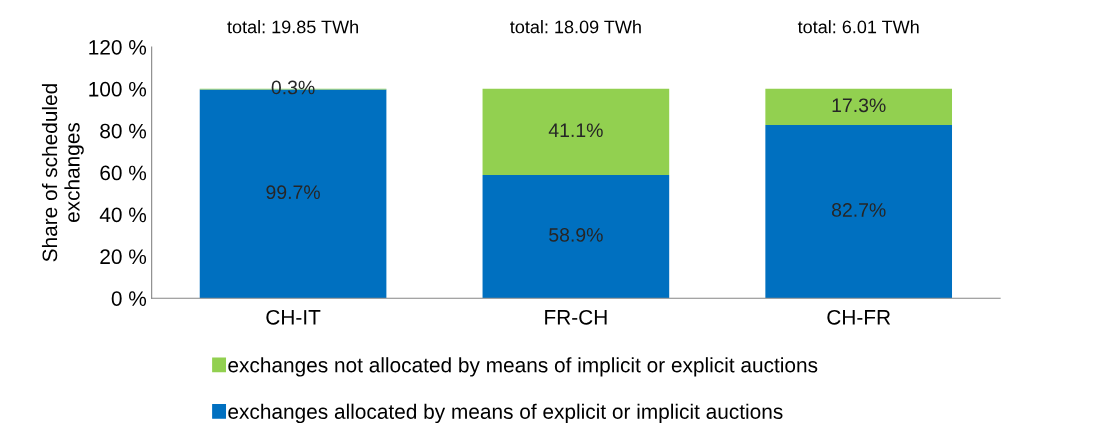 The height and width of the screenshot is (423, 1099). I want to click on text: total: 6.01 TWh, so click(858, 27).